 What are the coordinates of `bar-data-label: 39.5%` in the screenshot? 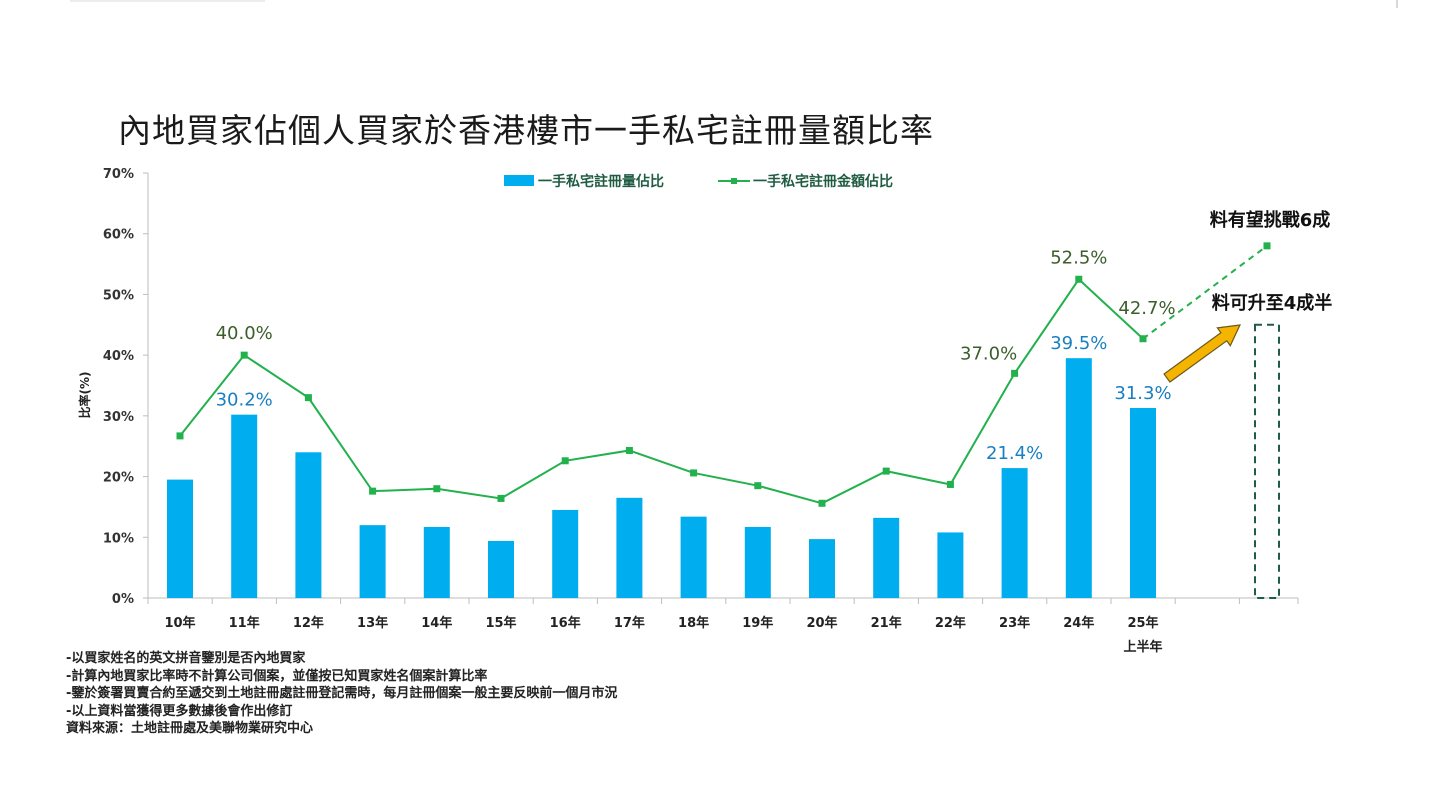 It's located at (1078, 343).